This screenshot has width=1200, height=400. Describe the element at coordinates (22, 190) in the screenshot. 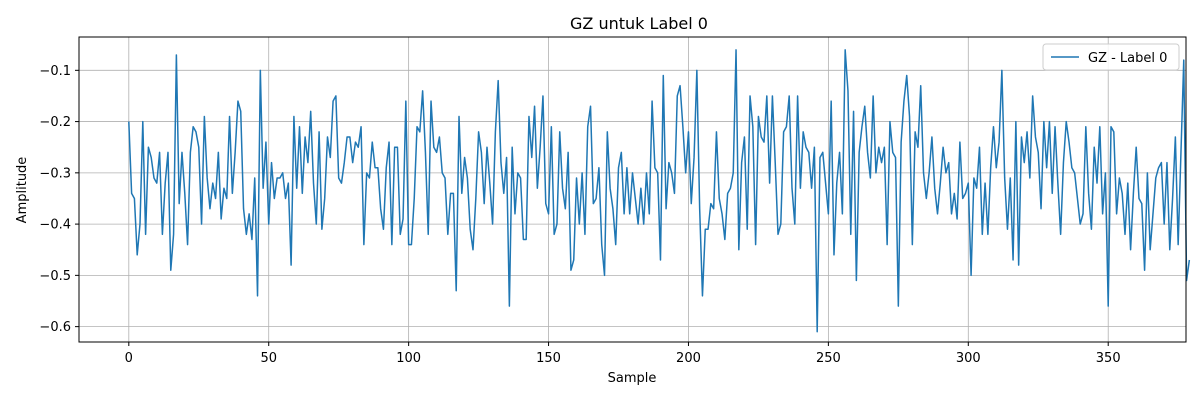

I see `y-axis-label: Amplitude` at that location.